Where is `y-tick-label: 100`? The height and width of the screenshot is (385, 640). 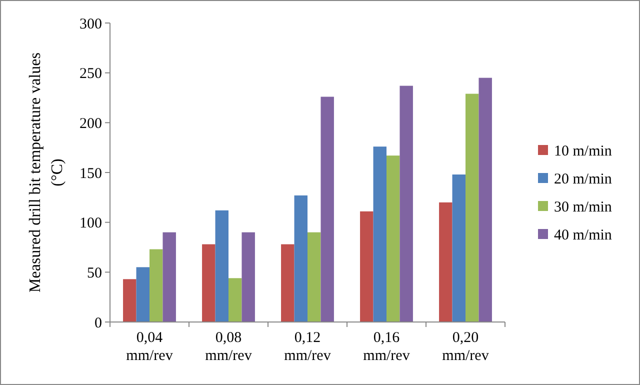
y-tick-label: 100 is located at coordinates (91, 224).